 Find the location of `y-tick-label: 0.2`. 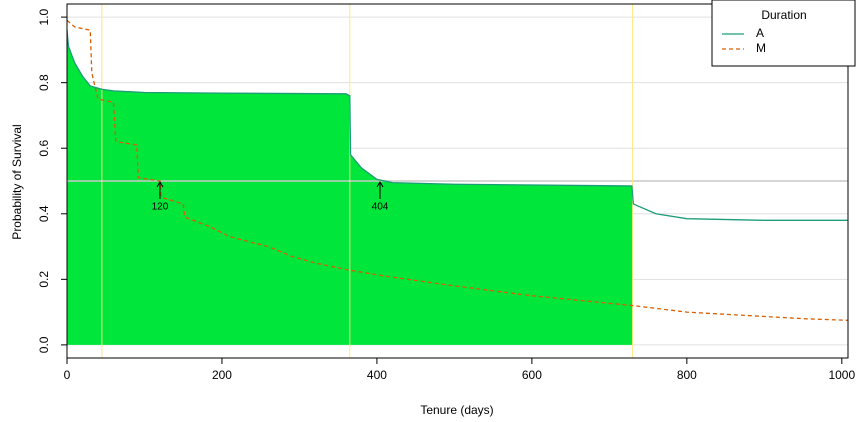

y-tick-label: 0.2 is located at coordinates (44, 279).